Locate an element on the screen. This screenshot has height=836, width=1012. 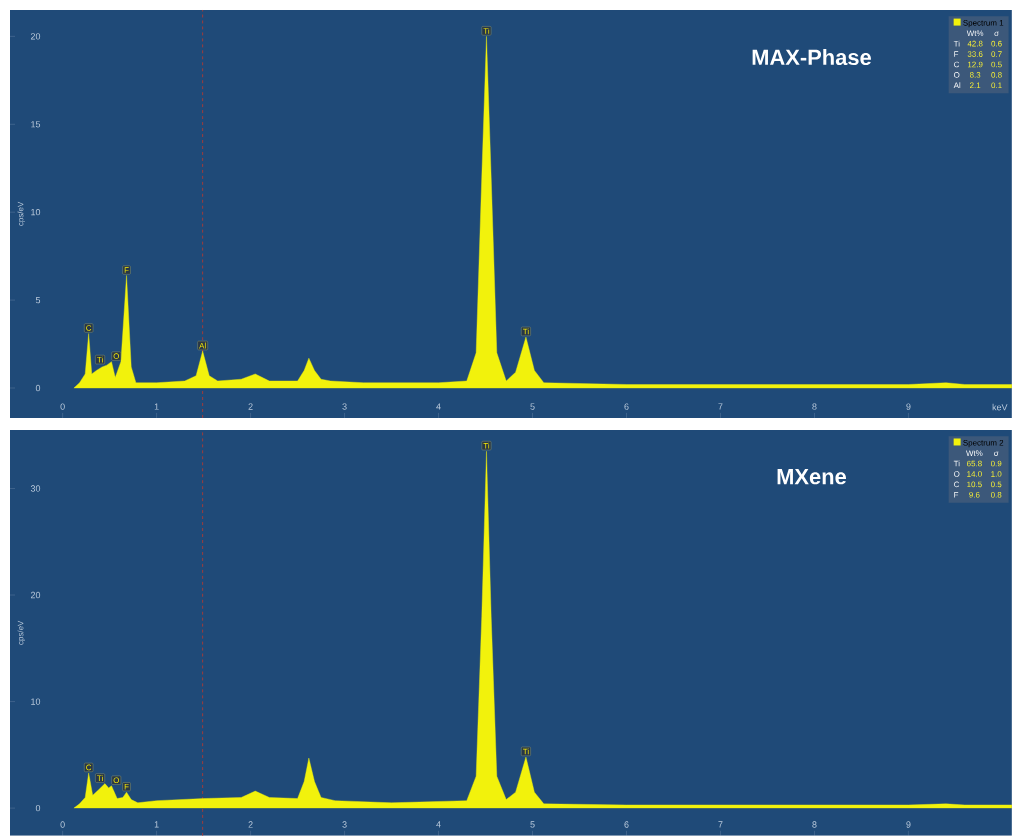
y-tick-label: 30 is located at coordinates (35, 488).